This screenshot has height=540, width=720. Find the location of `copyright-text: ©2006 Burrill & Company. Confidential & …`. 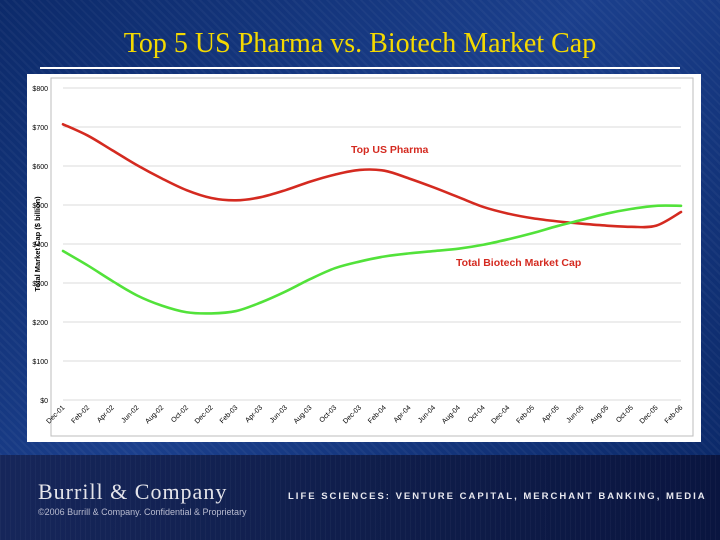

copyright-text: ©2006 Burrill & Company. Confidential & … is located at coordinates (142, 512).